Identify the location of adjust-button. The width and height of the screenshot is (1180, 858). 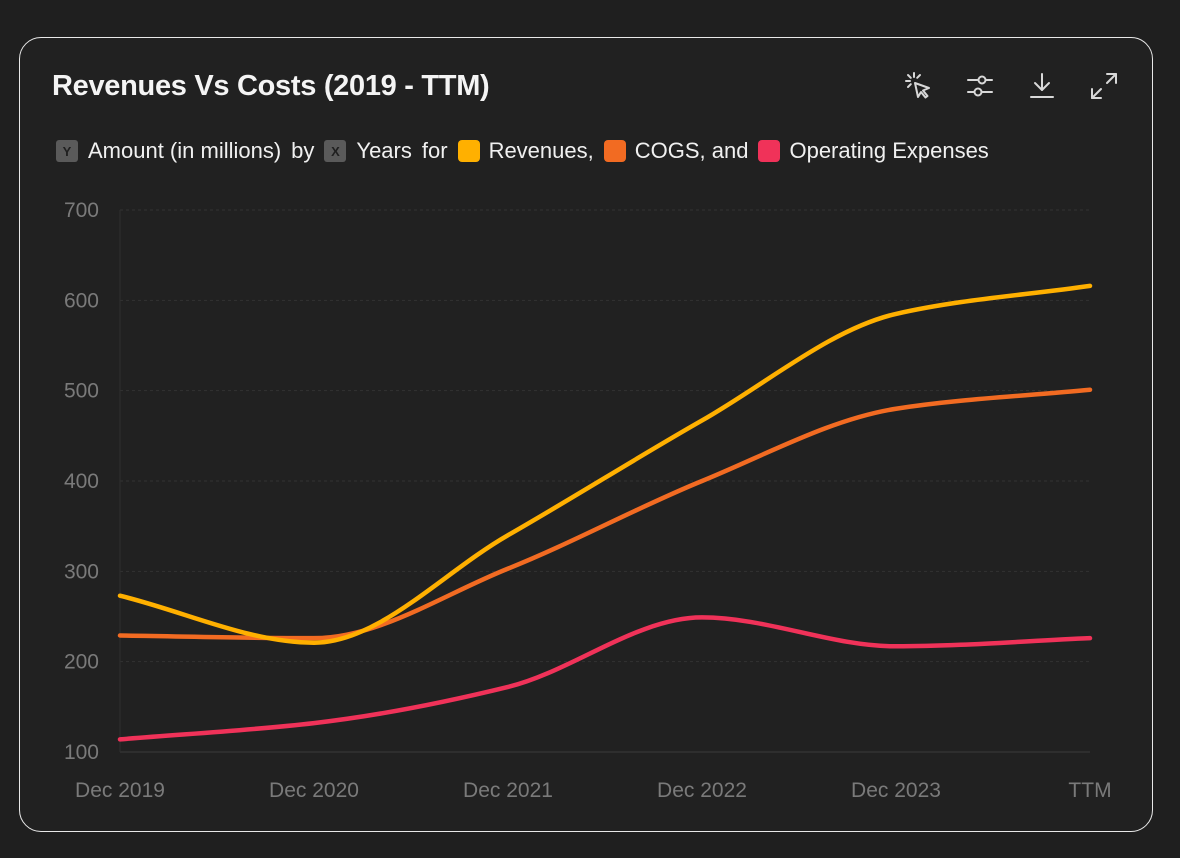
(980, 86).